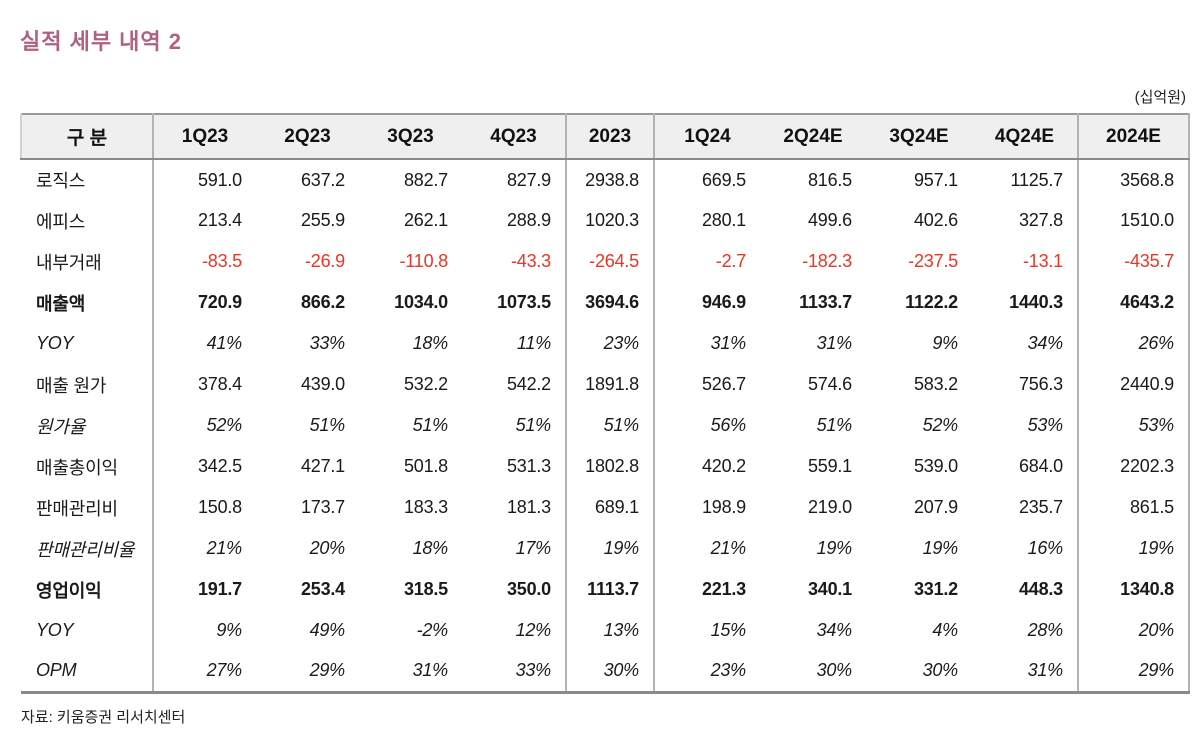 This screenshot has width=1200, height=729. Describe the element at coordinates (723, 466) in the screenshot. I see `data-cell: 420.2` at that location.